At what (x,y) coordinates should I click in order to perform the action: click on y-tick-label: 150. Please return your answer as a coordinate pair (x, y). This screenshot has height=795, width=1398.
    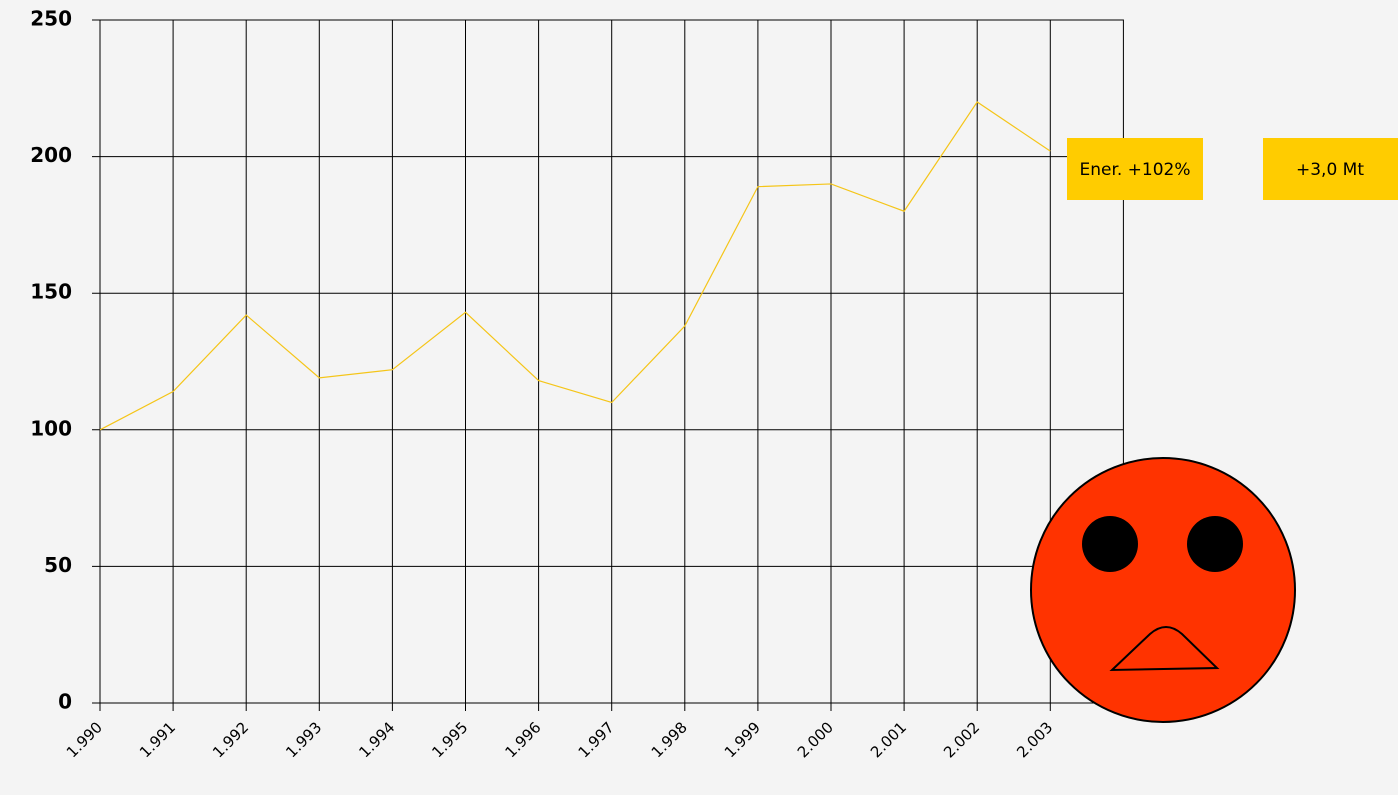
    Looking at the image, I should click on (51, 292).